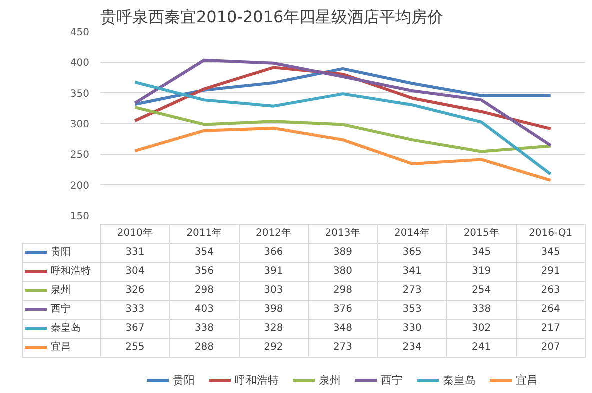 The width and height of the screenshot is (592, 393). Describe the element at coordinates (273, 234) in the screenshot. I see `x-tick-label: 2012年` at that location.